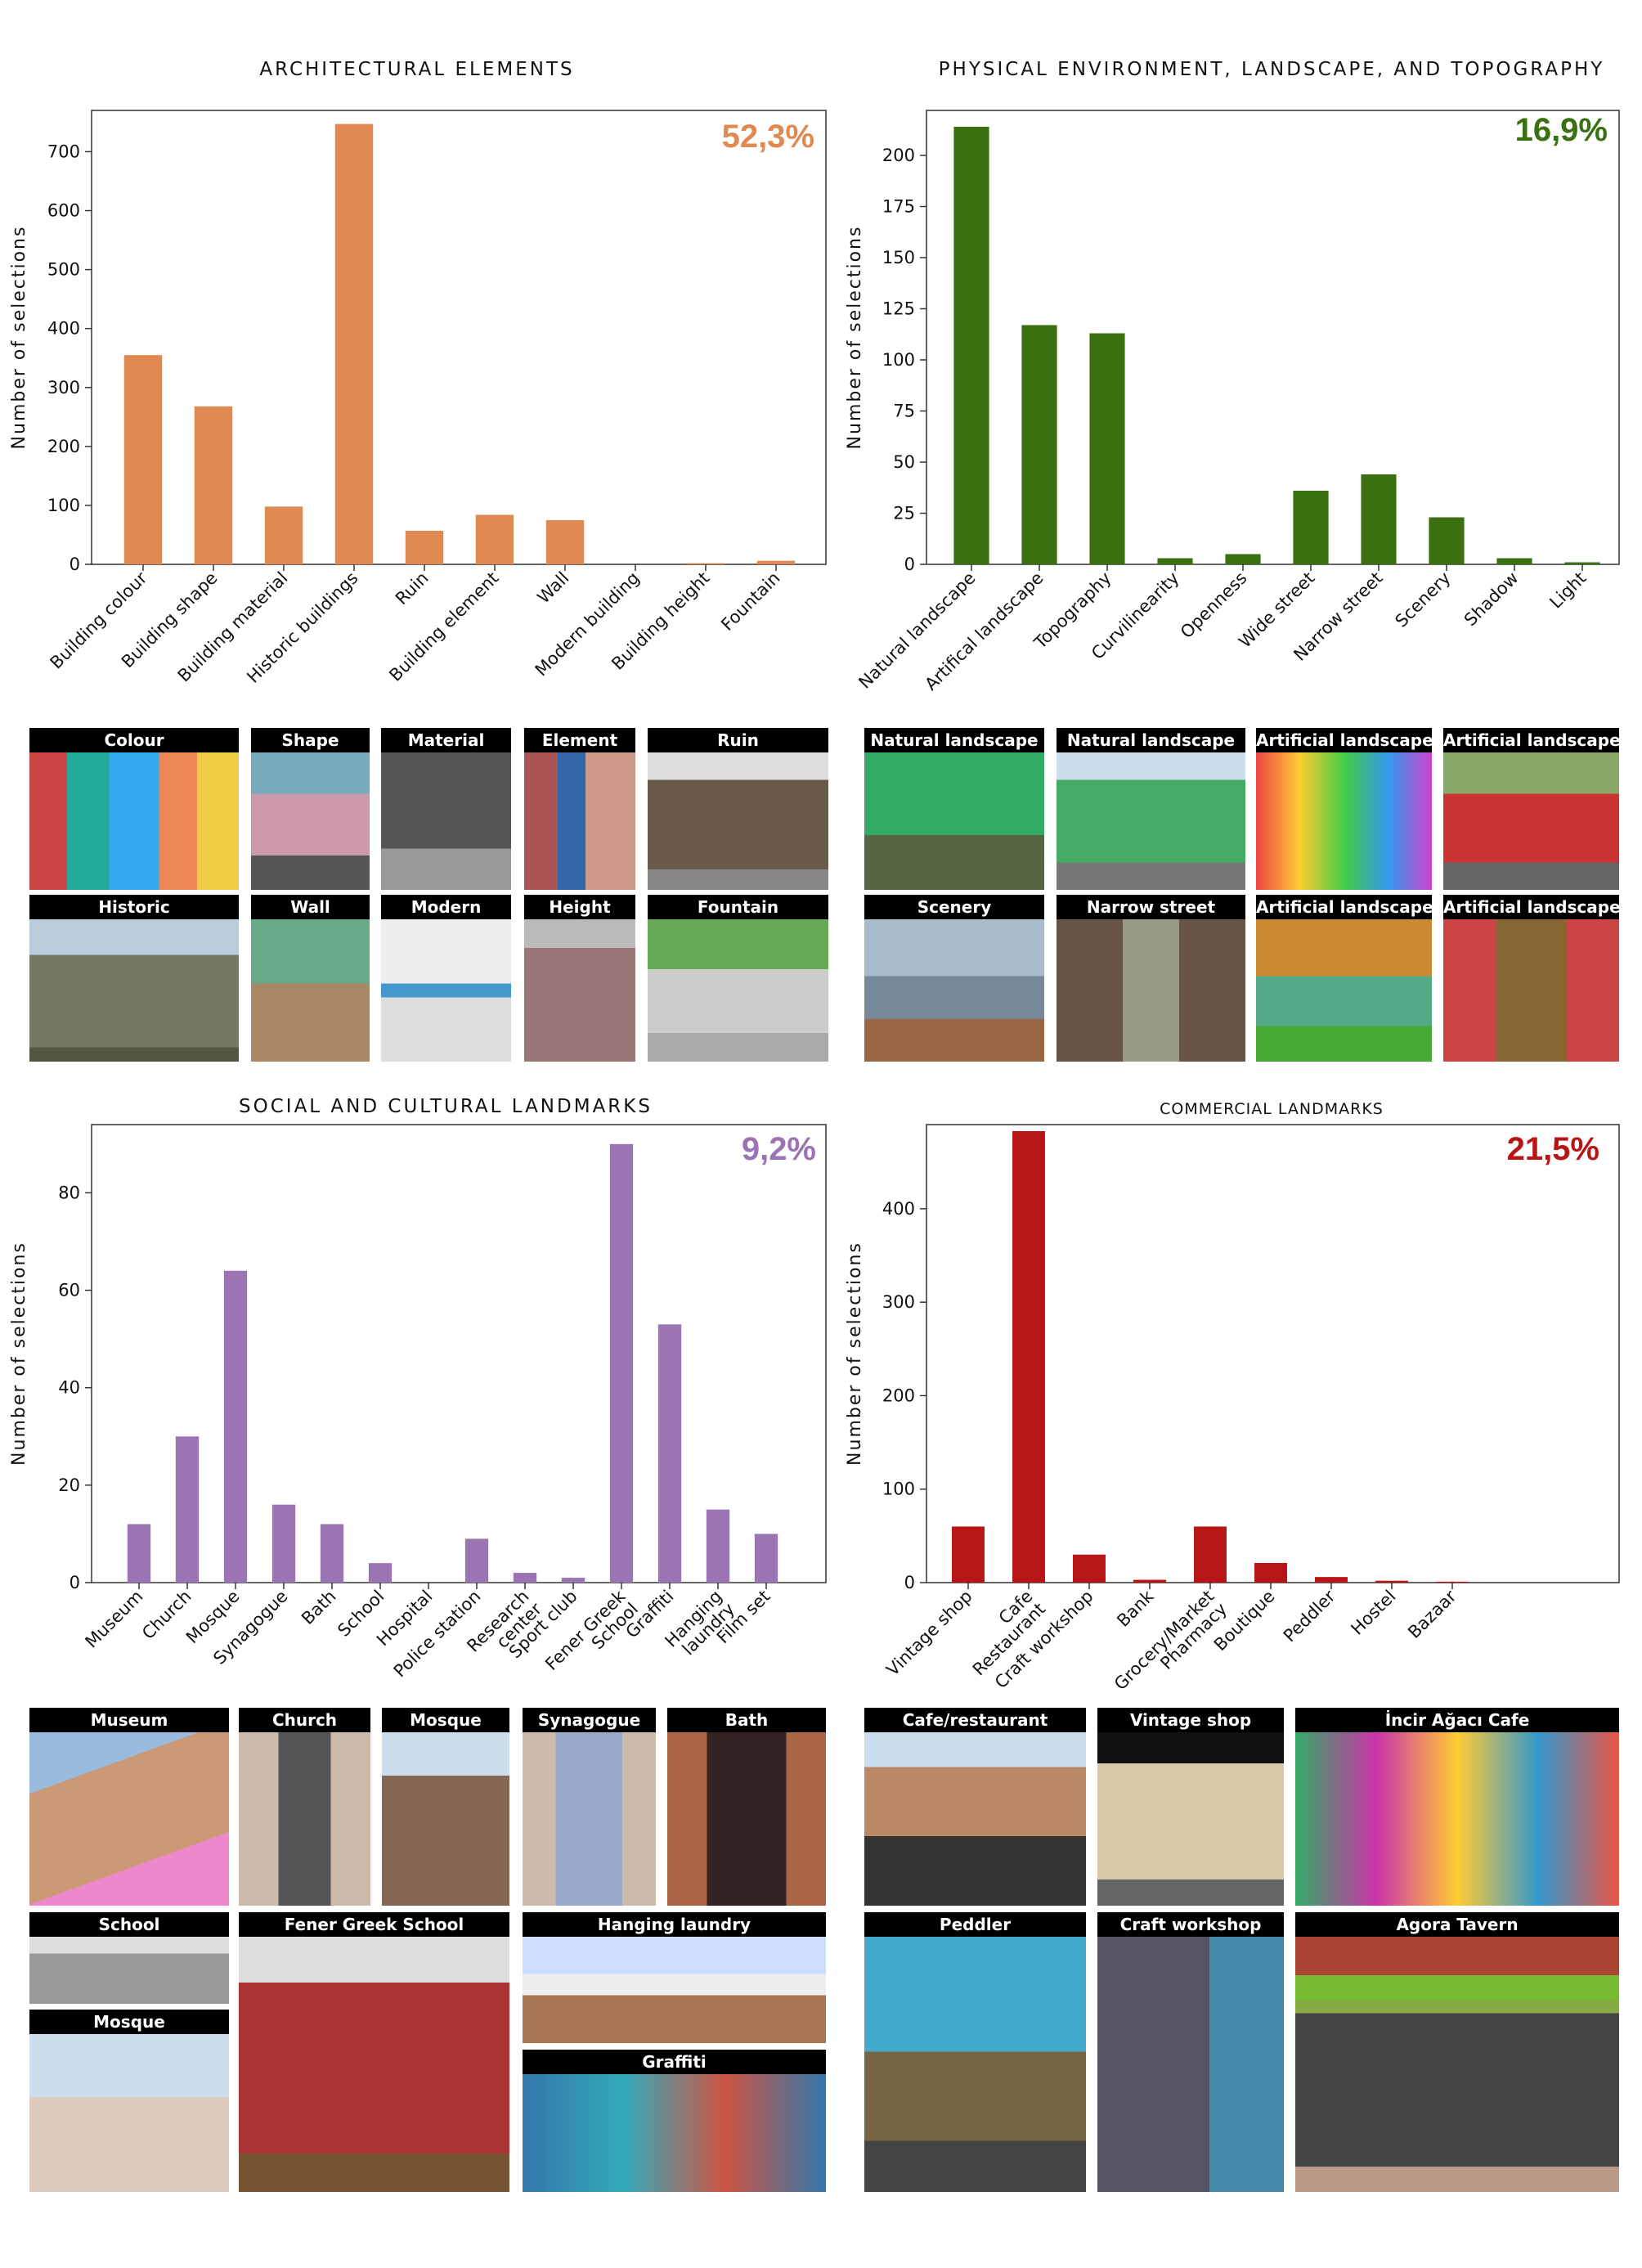  What do you see at coordinates (768, 137) in the screenshot?
I see `share-annotation: 52,3%` at bounding box center [768, 137].